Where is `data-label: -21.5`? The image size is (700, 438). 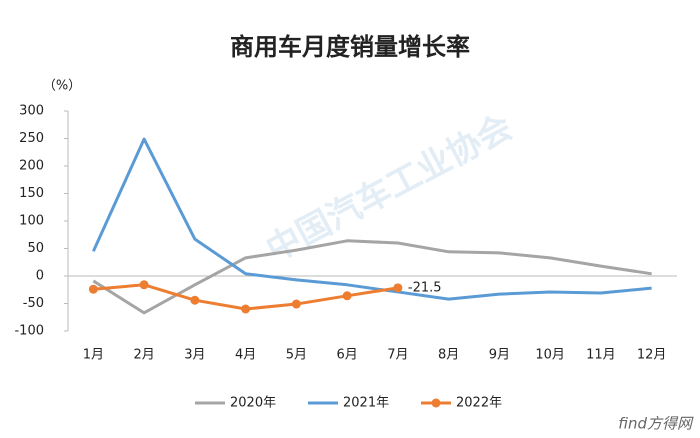
data-label: -21.5 is located at coordinates (425, 287).